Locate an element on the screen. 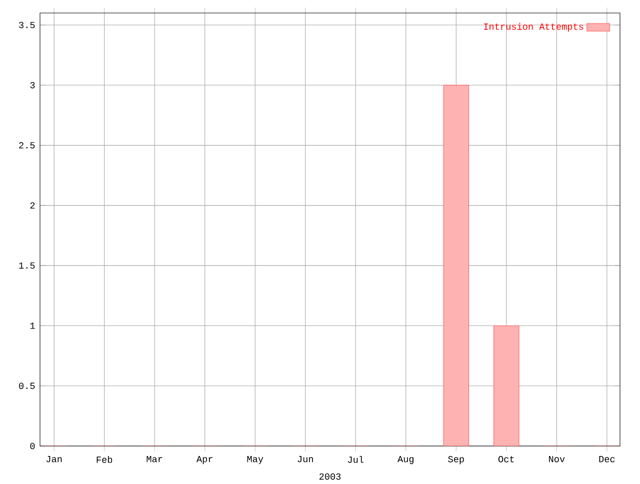  x-tick-label: Jul is located at coordinates (356, 459).